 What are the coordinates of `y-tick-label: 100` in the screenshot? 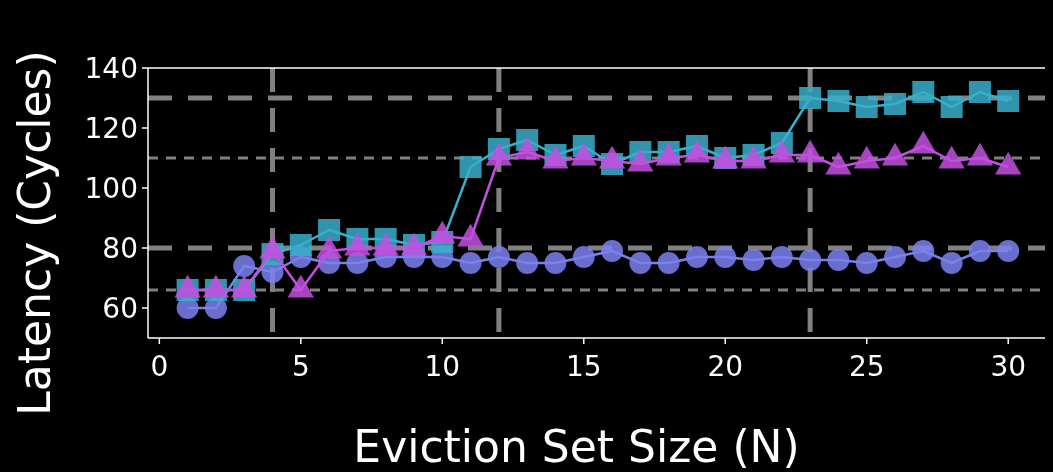 It's located at (111, 188).